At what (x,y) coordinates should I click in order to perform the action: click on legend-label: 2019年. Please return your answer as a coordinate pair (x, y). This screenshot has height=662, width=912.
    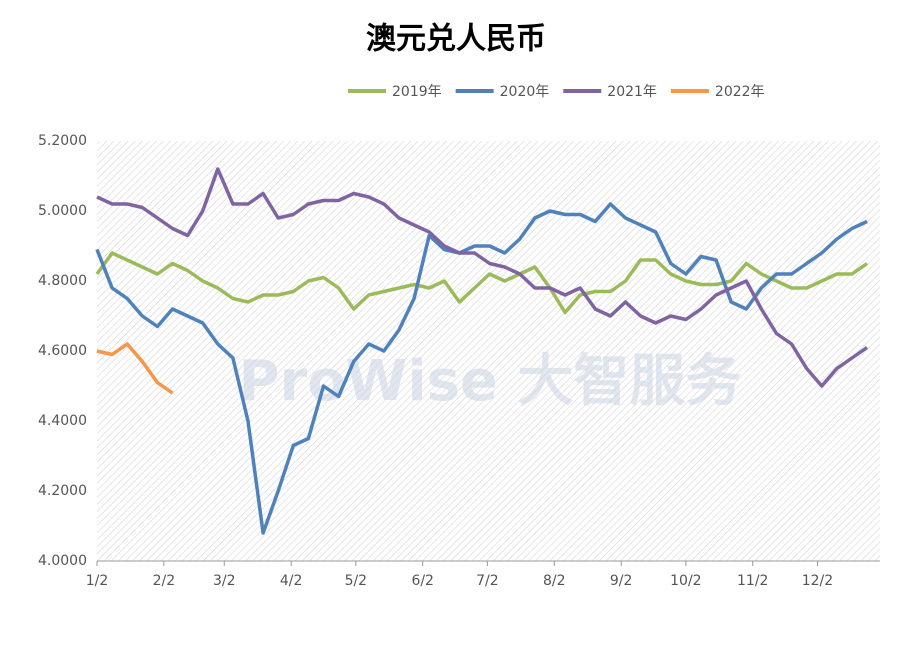
    Looking at the image, I should click on (417, 92).